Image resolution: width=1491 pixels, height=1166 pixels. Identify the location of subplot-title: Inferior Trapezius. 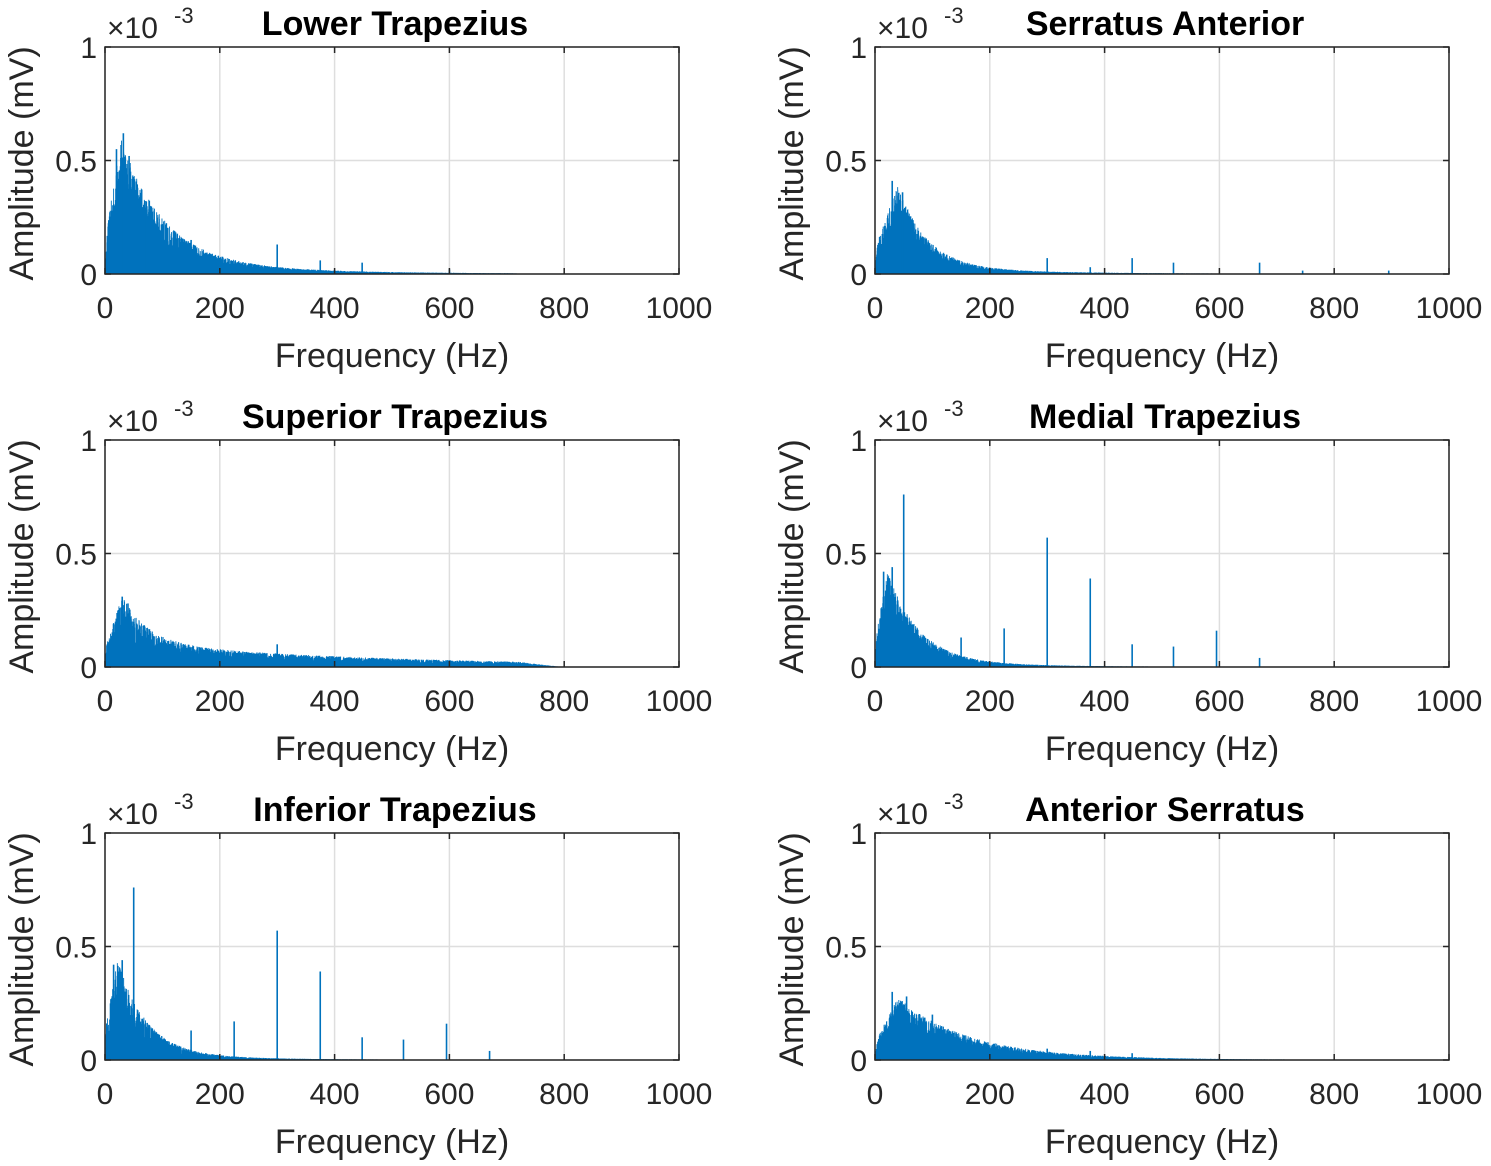
(394, 810).